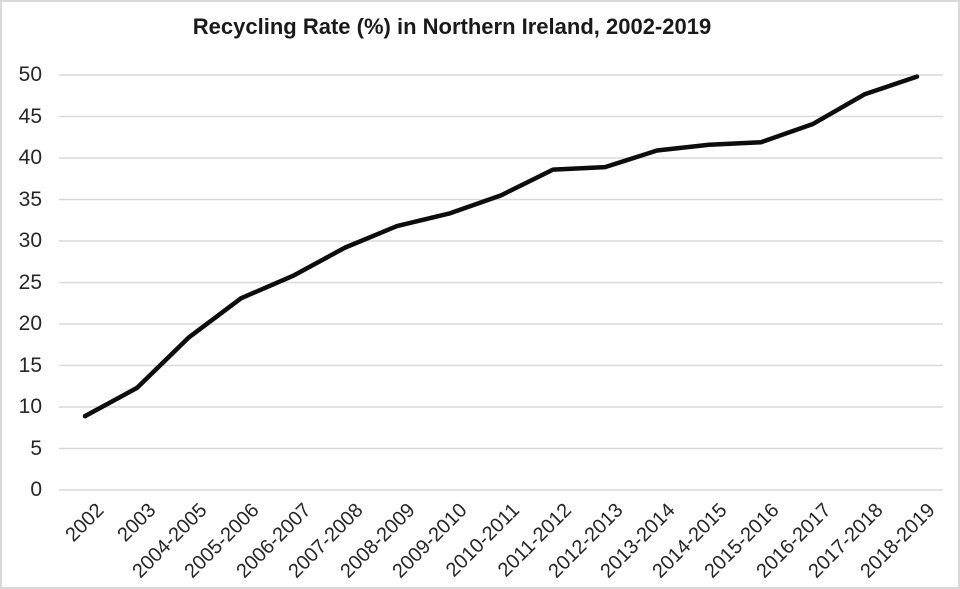 The image size is (960, 589). Describe the element at coordinates (30, 323) in the screenshot. I see `y-tick-label: 20` at that location.